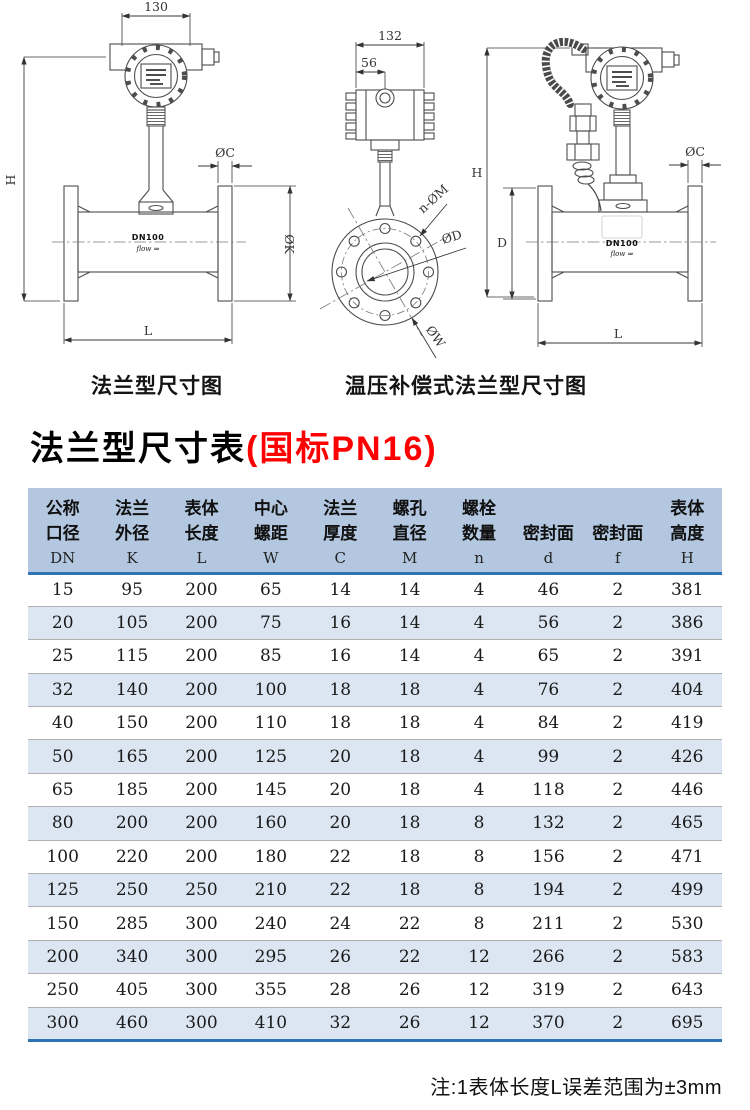 This screenshot has width=750, height=1110. What do you see at coordinates (548, 790) in the screenshot?
I see `table-cell: 118` at bounding box center [548, 790].